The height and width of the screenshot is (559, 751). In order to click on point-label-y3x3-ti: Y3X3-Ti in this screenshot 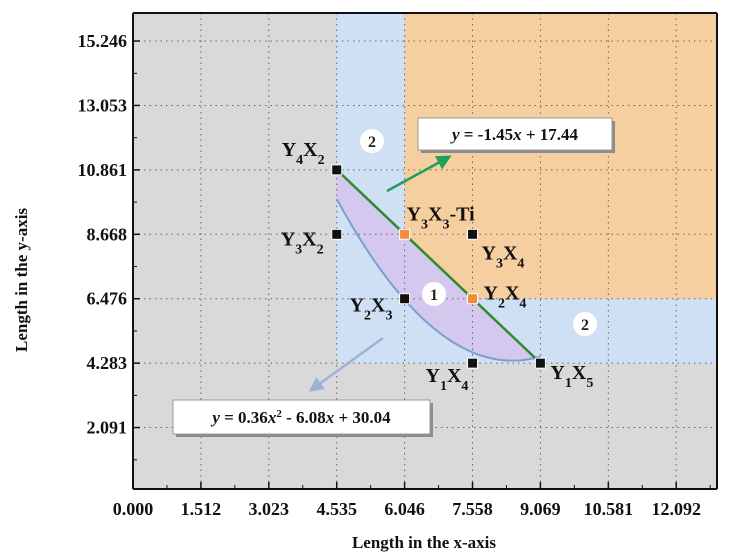, I will do `click(441, 217)`.